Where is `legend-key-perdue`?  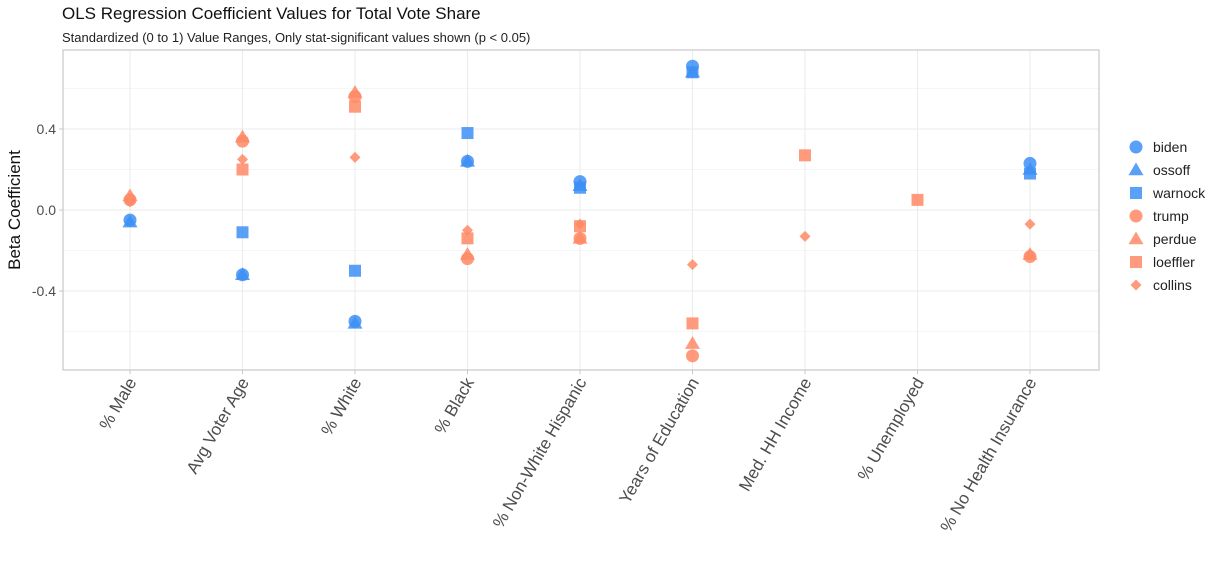
legend-key-perdue is located at coordinates (1136, 238).